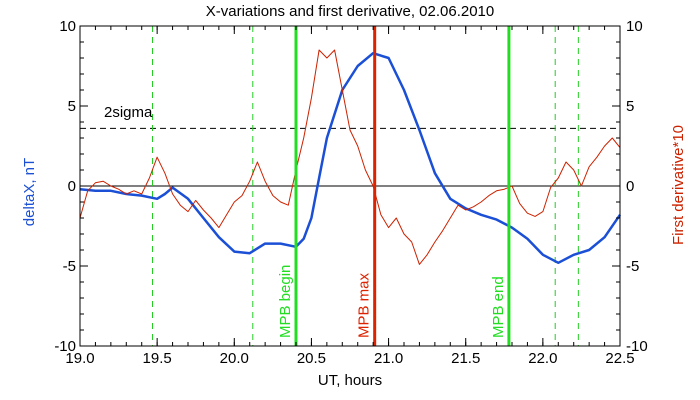  I want to click on x-tick-label-2: 20.0, so click(234, 358).